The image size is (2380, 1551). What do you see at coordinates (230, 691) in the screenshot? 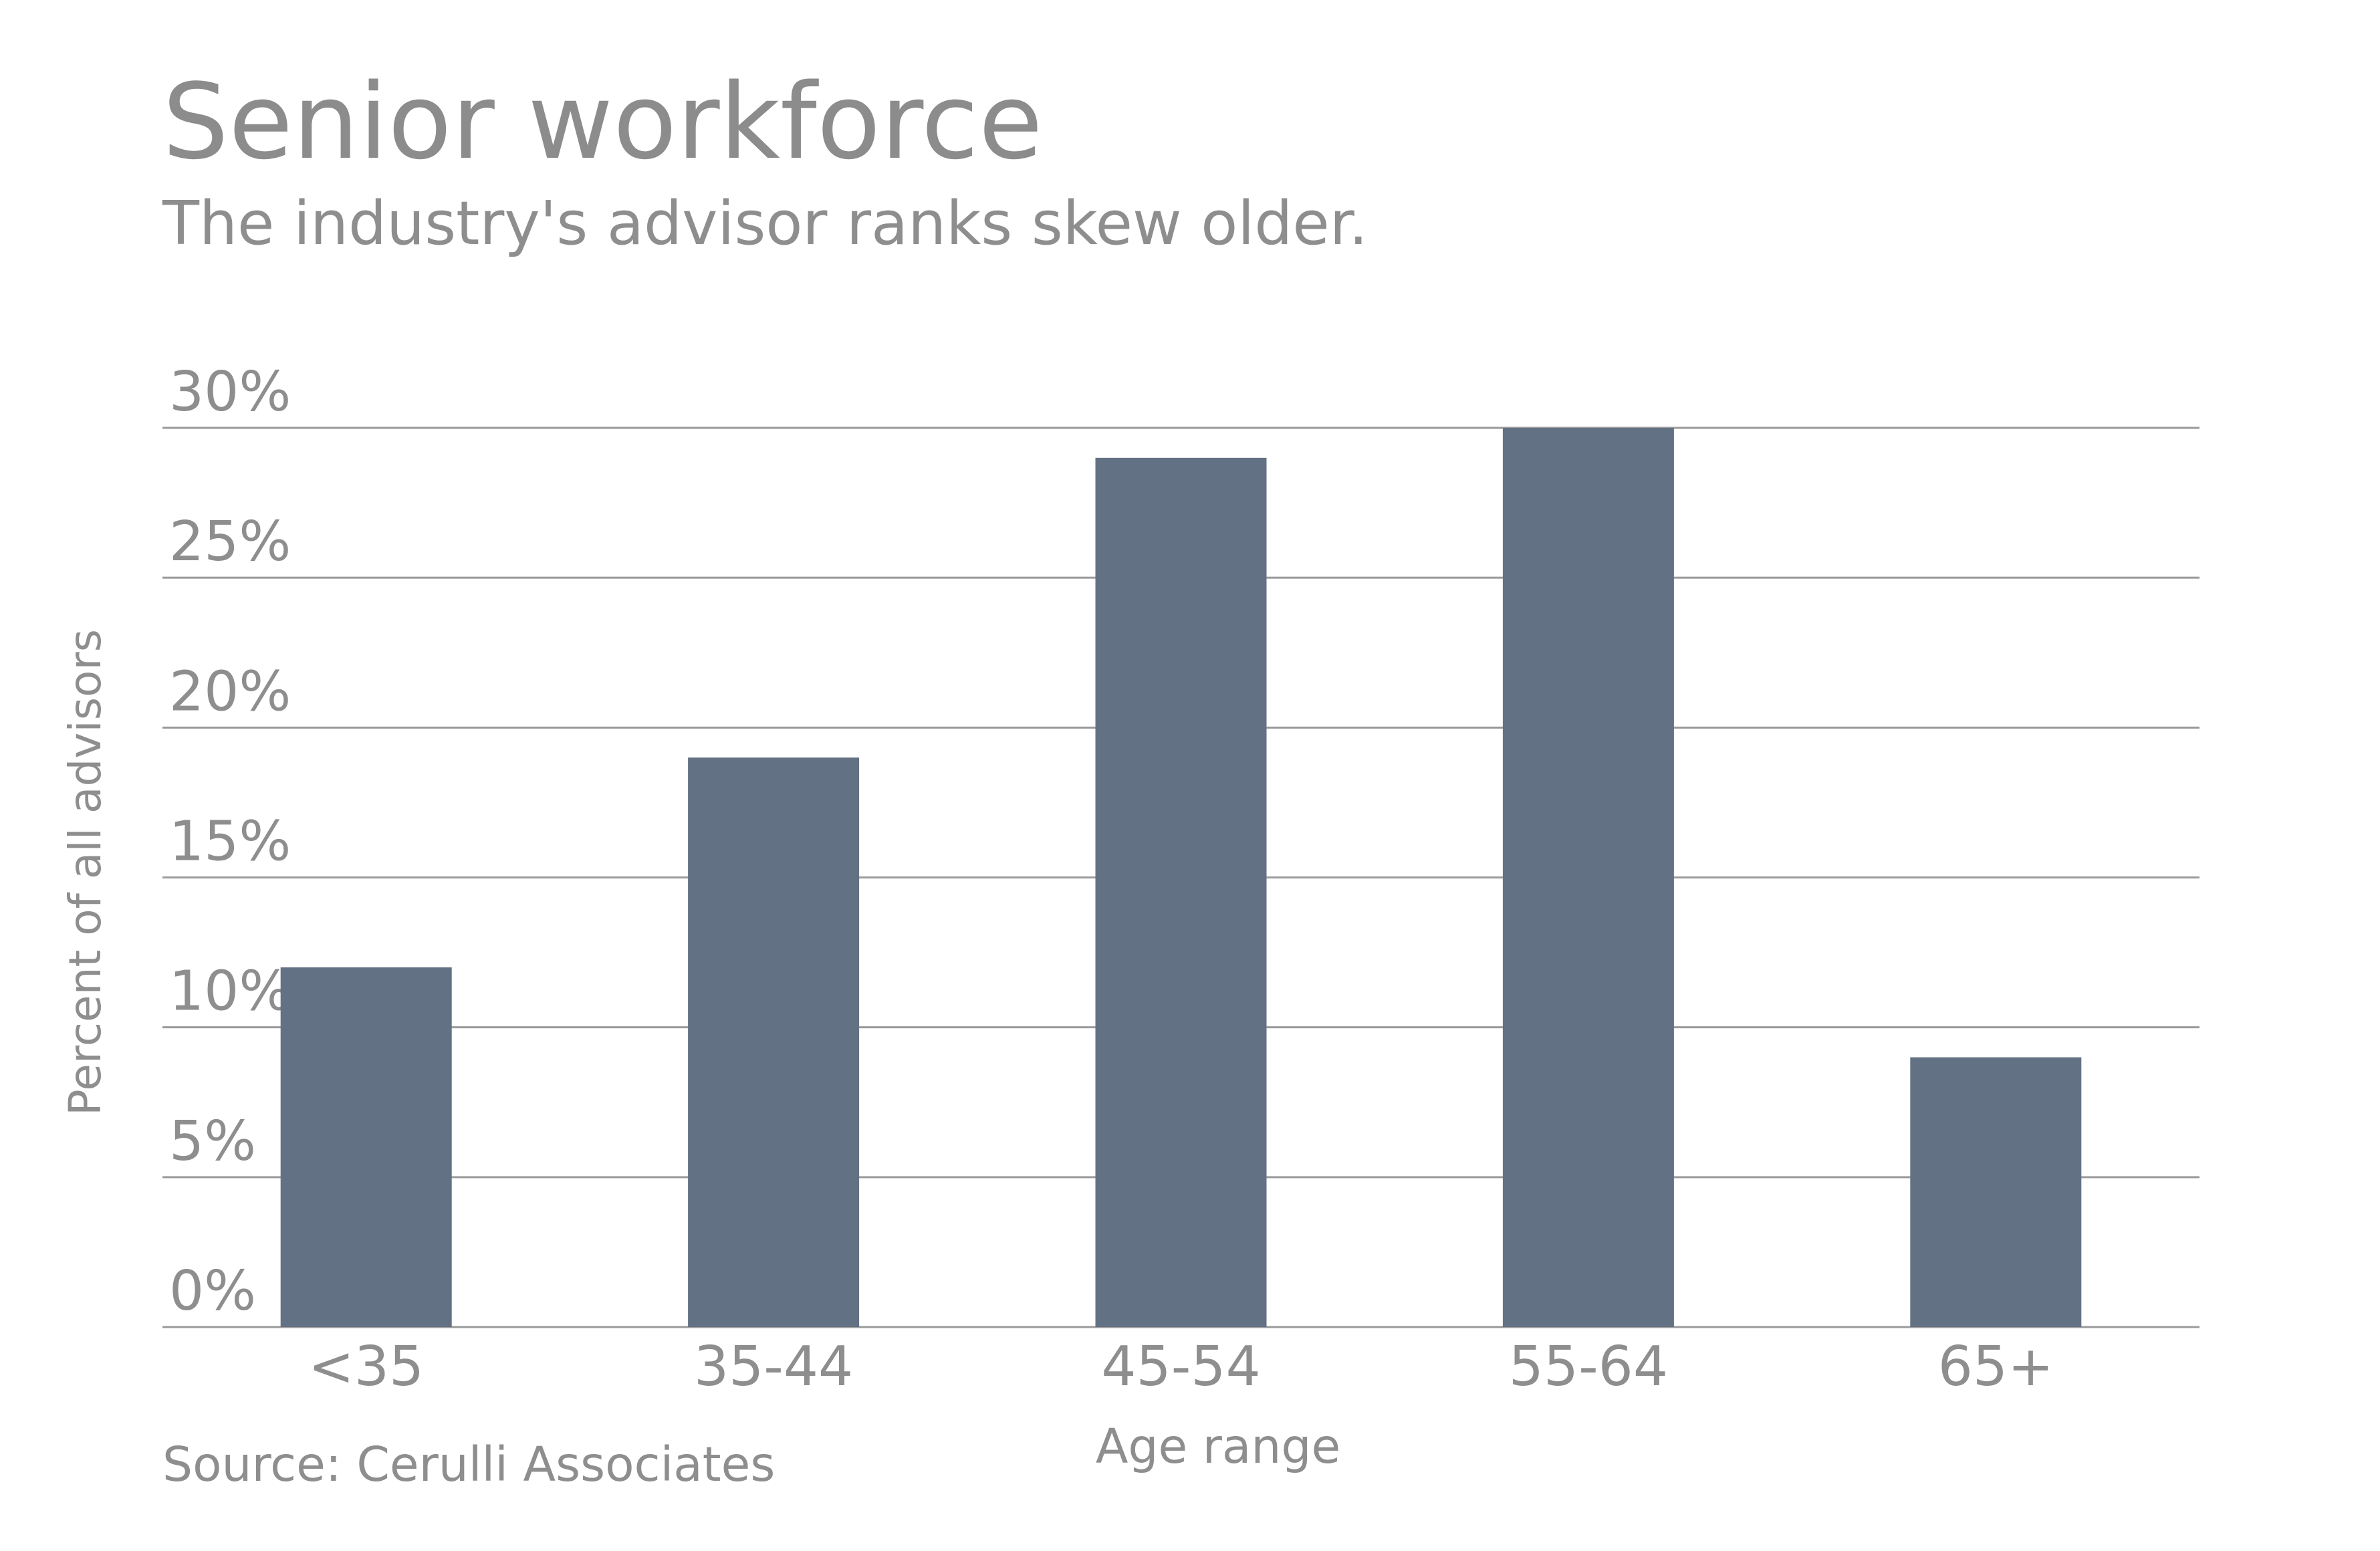
I see `y-tick-label: 20%` at bounding box center [230, 691].